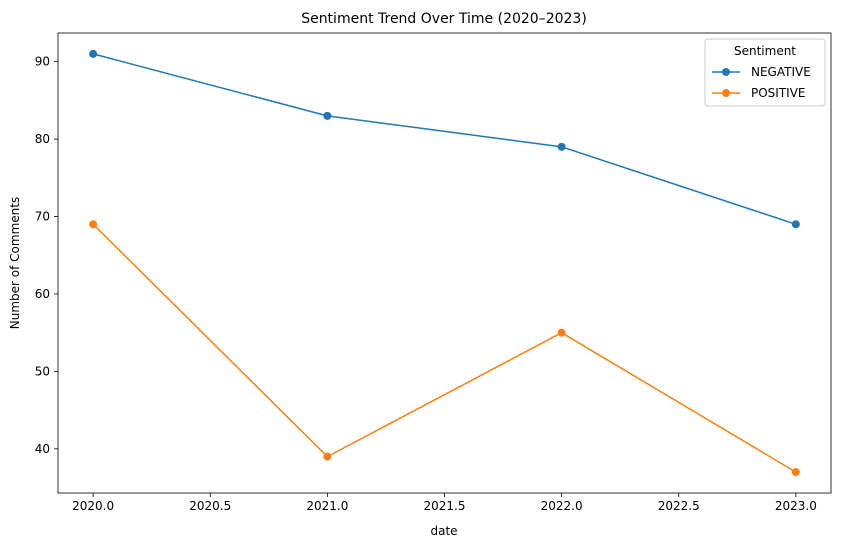  What do you see at coordinates (42, 217) in the screenshot?
I see `y-tick-label: 70` at bounding box center [42, 217].